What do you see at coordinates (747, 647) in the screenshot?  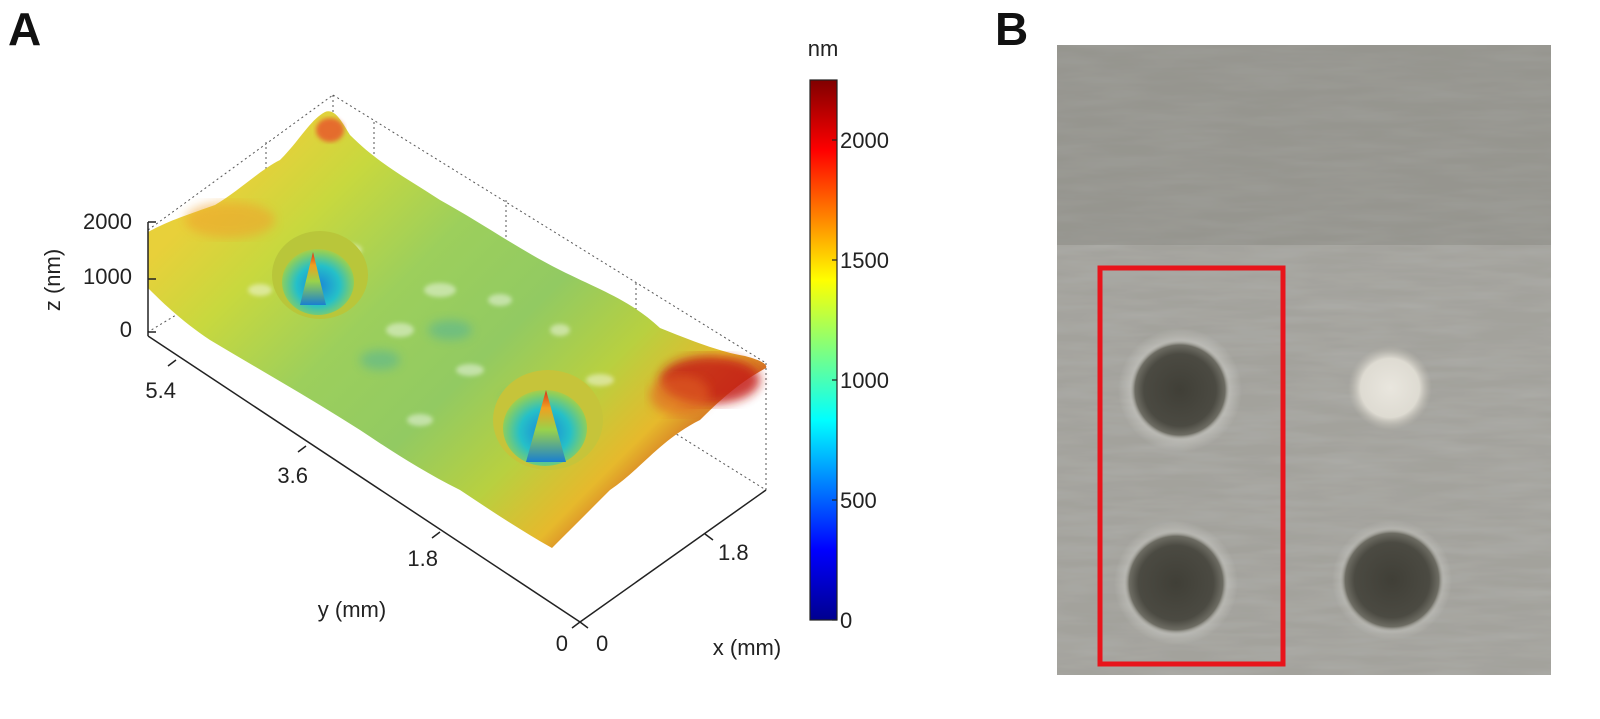 I see `x-axis-label: x (mm)` at bounding box center [747, 647].